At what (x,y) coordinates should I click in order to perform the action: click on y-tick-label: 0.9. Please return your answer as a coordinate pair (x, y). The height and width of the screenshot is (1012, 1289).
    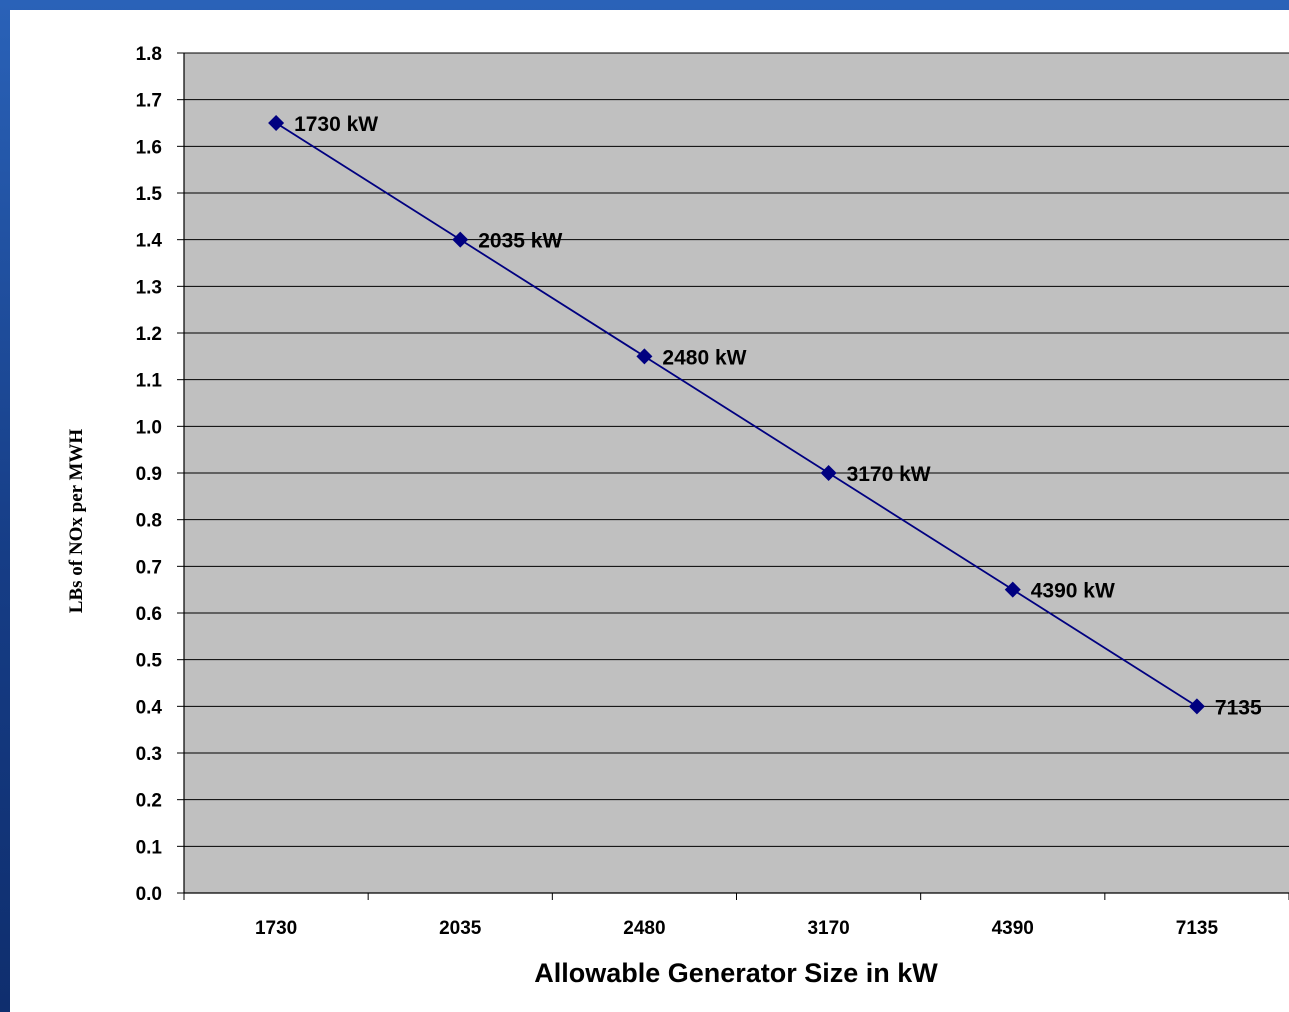
    Looking at the image, I should click on (149, 474).